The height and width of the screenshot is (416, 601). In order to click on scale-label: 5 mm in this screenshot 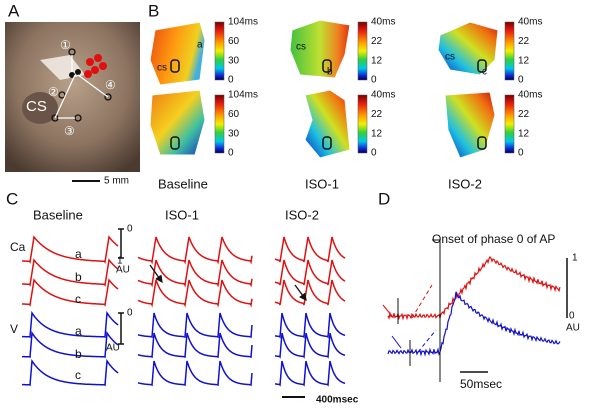, I will do `click(116, 181)`.